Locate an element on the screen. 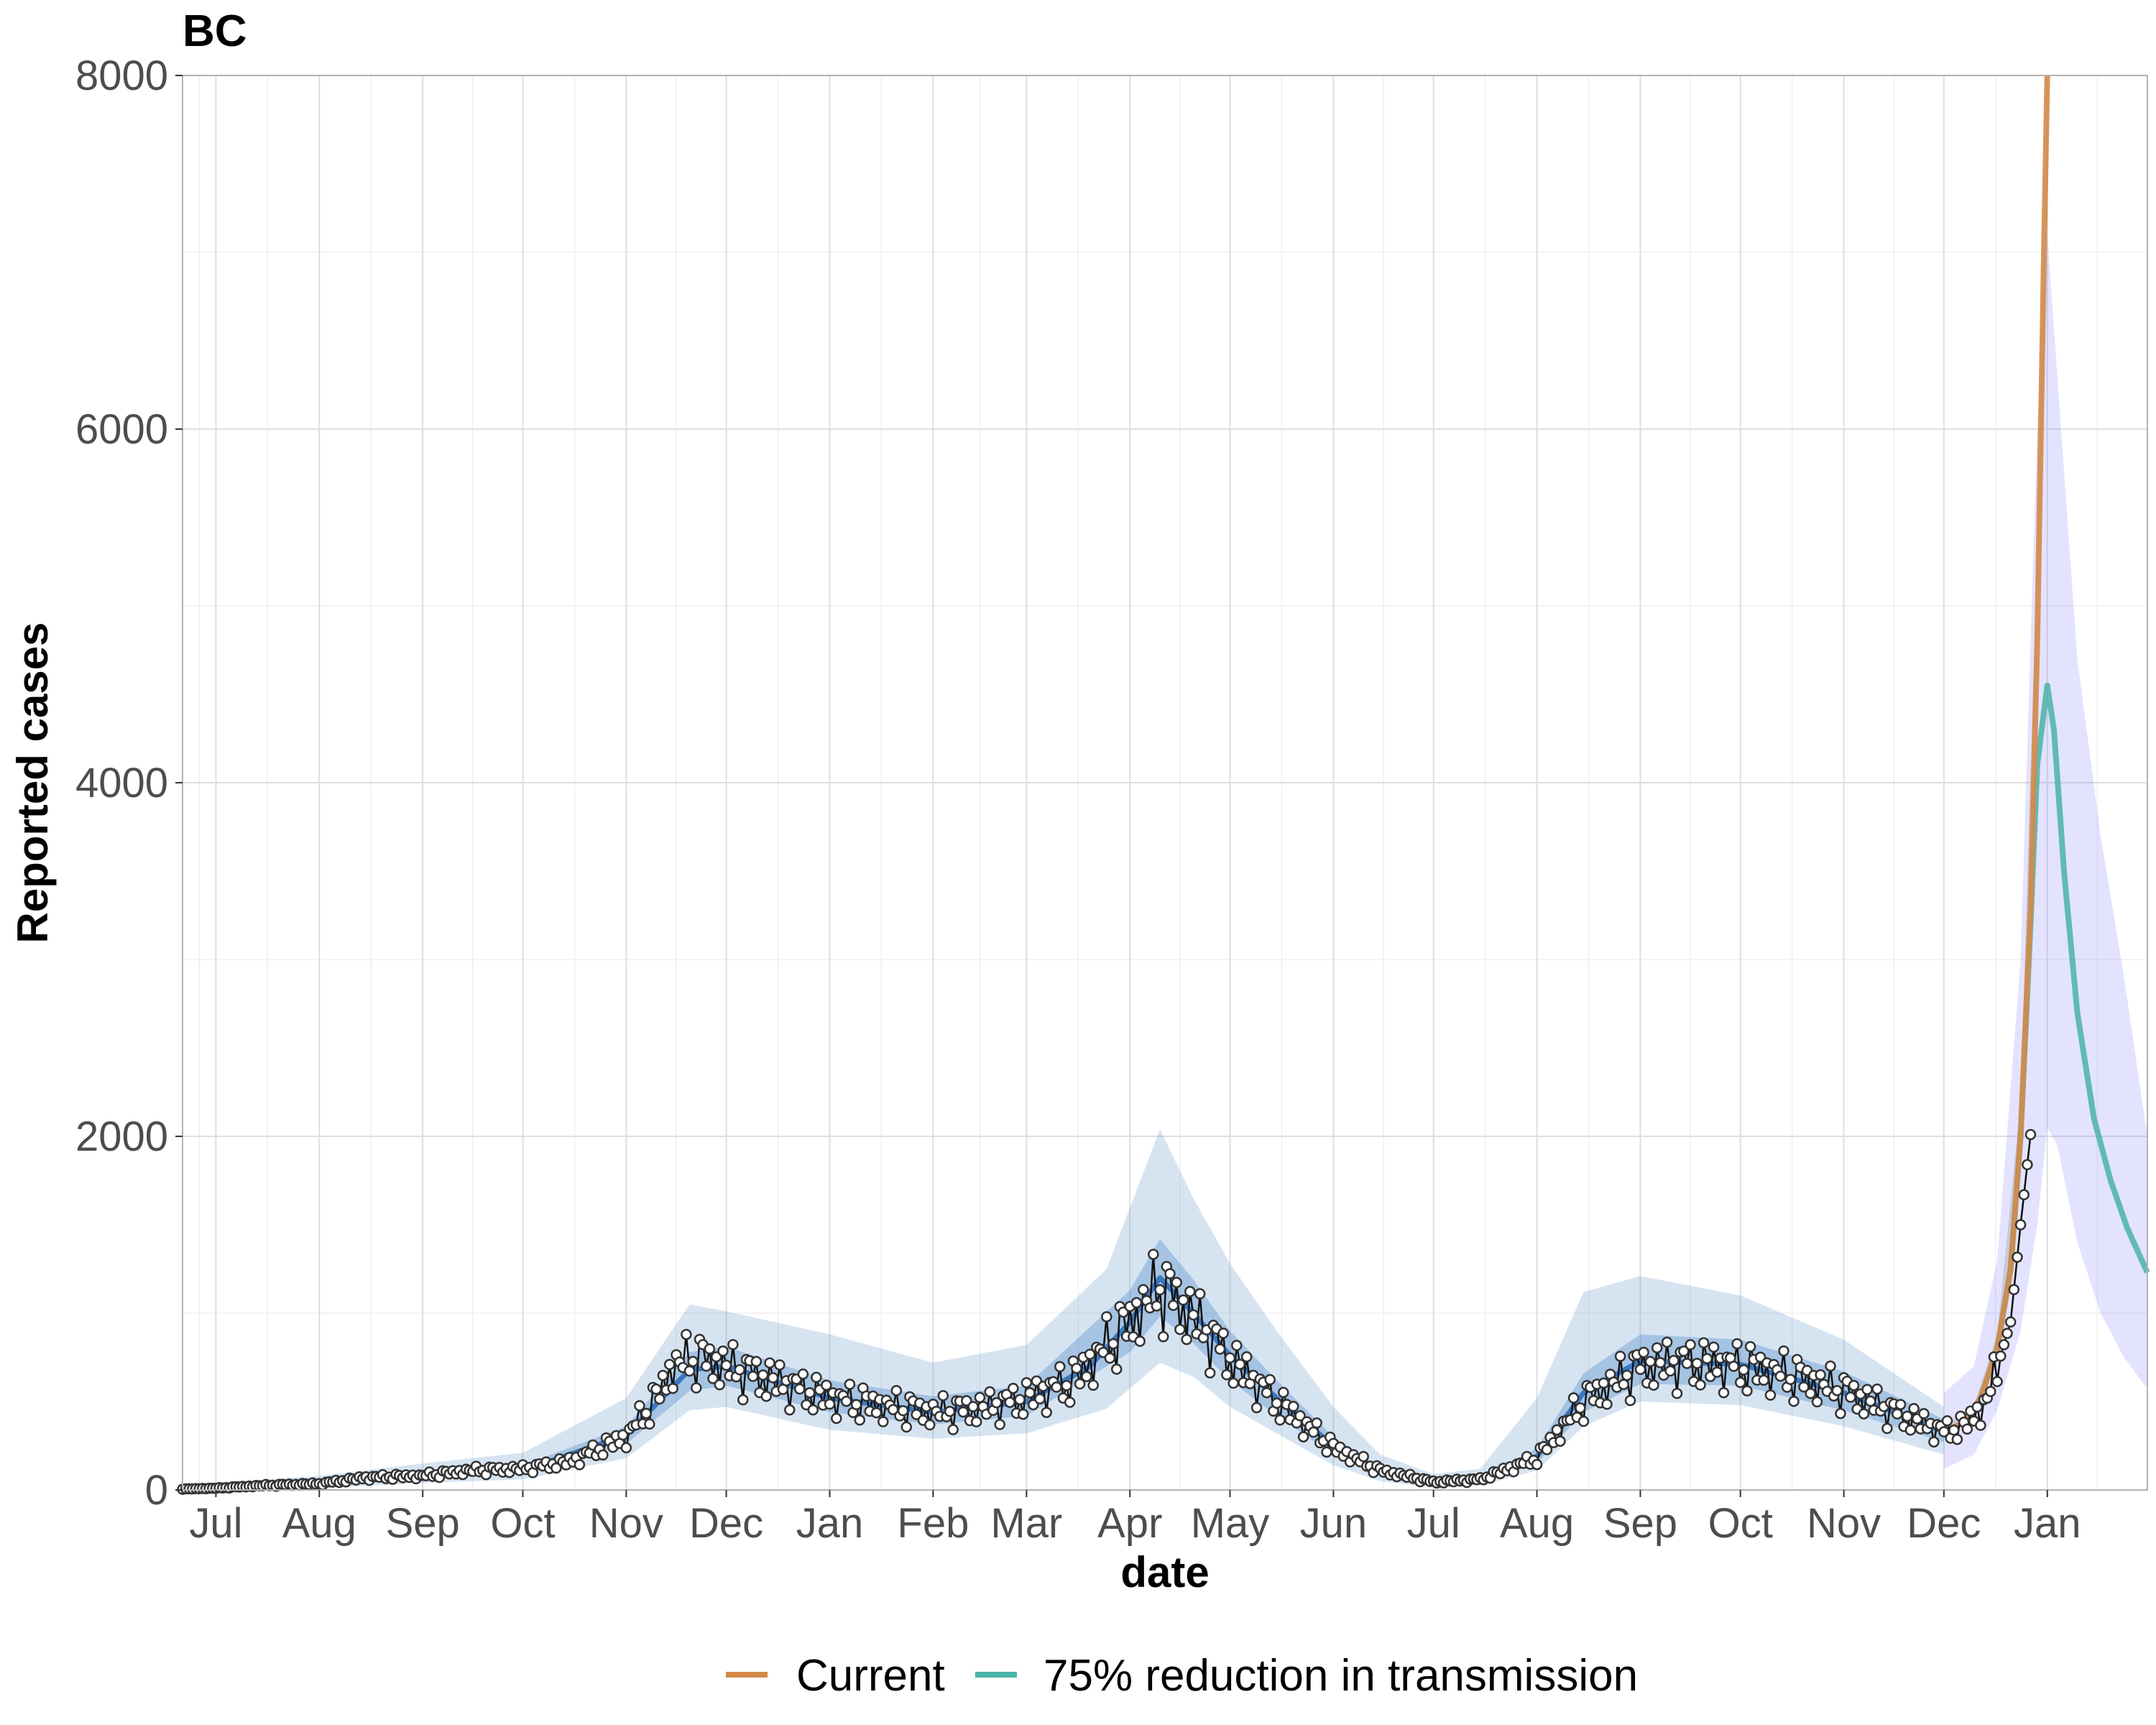  y-tick-label: 4000 is located at coordinates (121, 783).